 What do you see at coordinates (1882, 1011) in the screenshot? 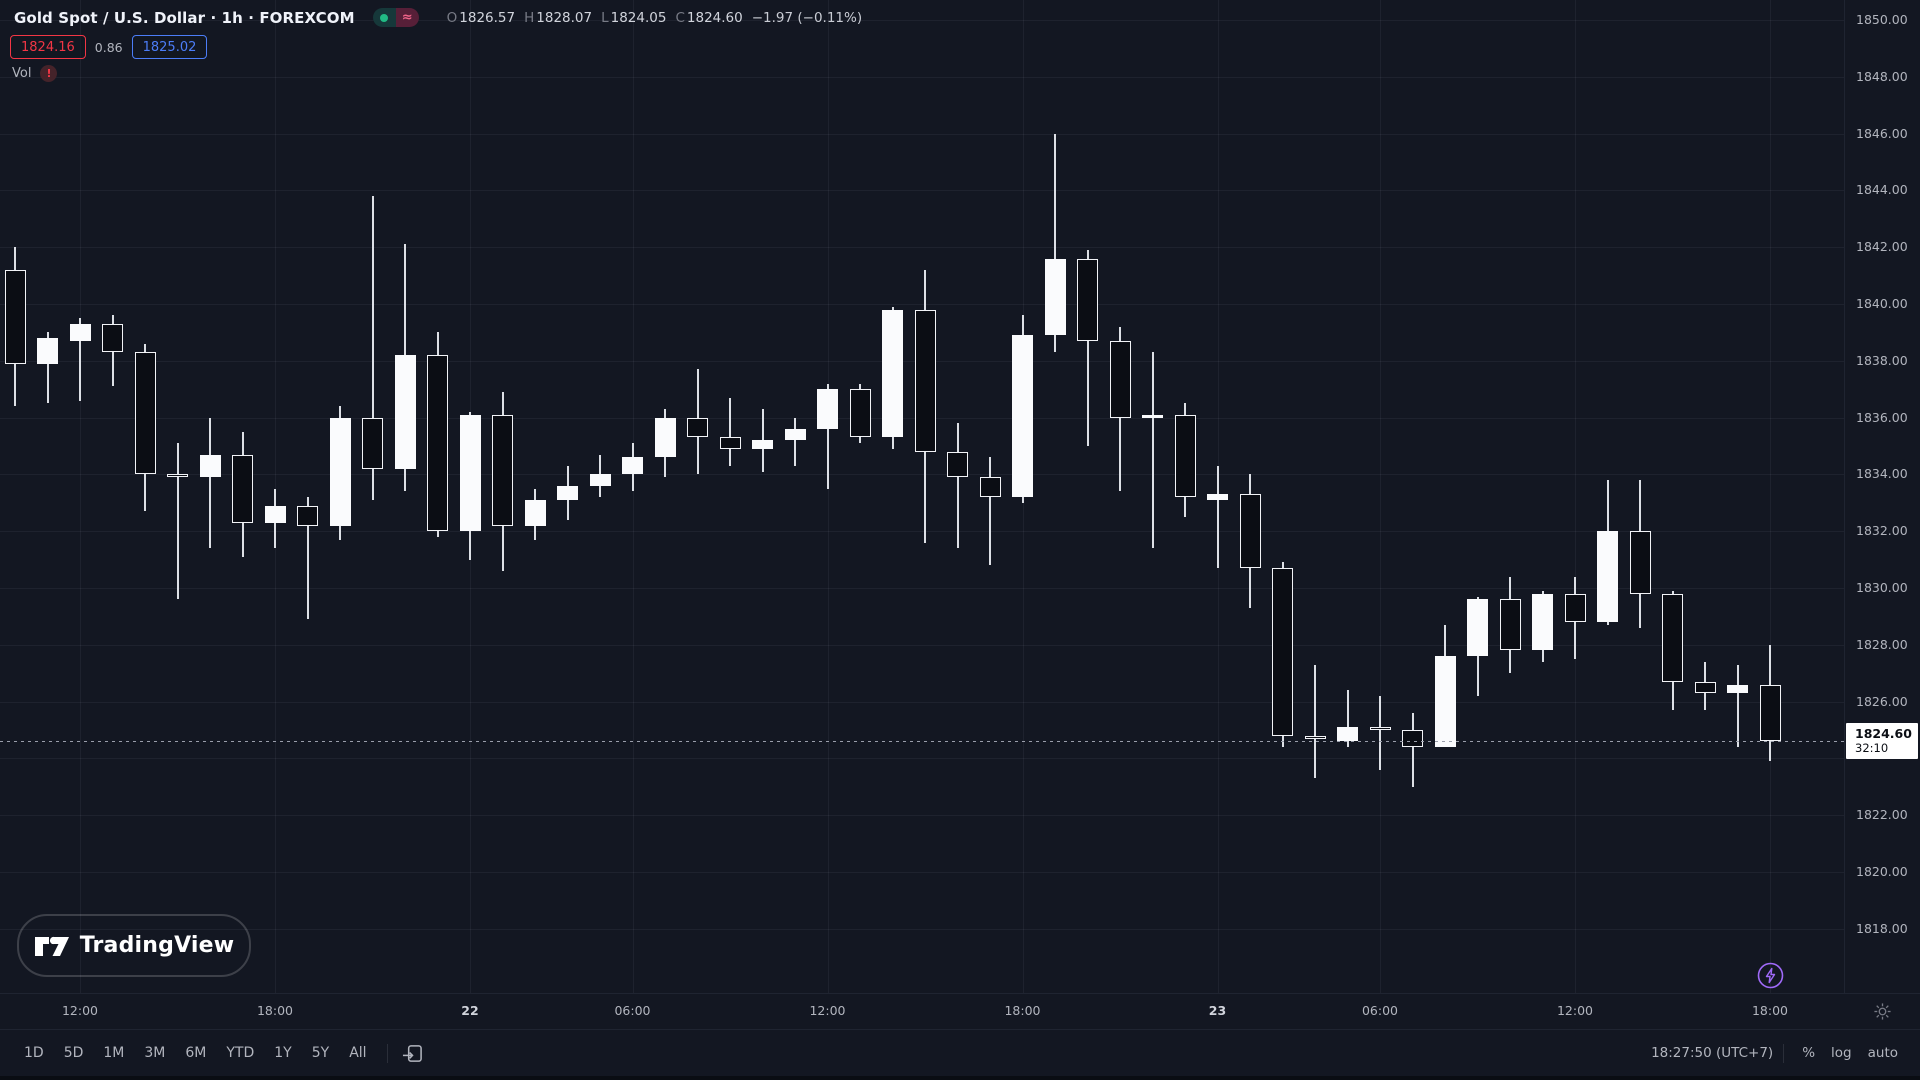
I see `axis-settings-gear-icon` at bounding box center [1882, 1011].